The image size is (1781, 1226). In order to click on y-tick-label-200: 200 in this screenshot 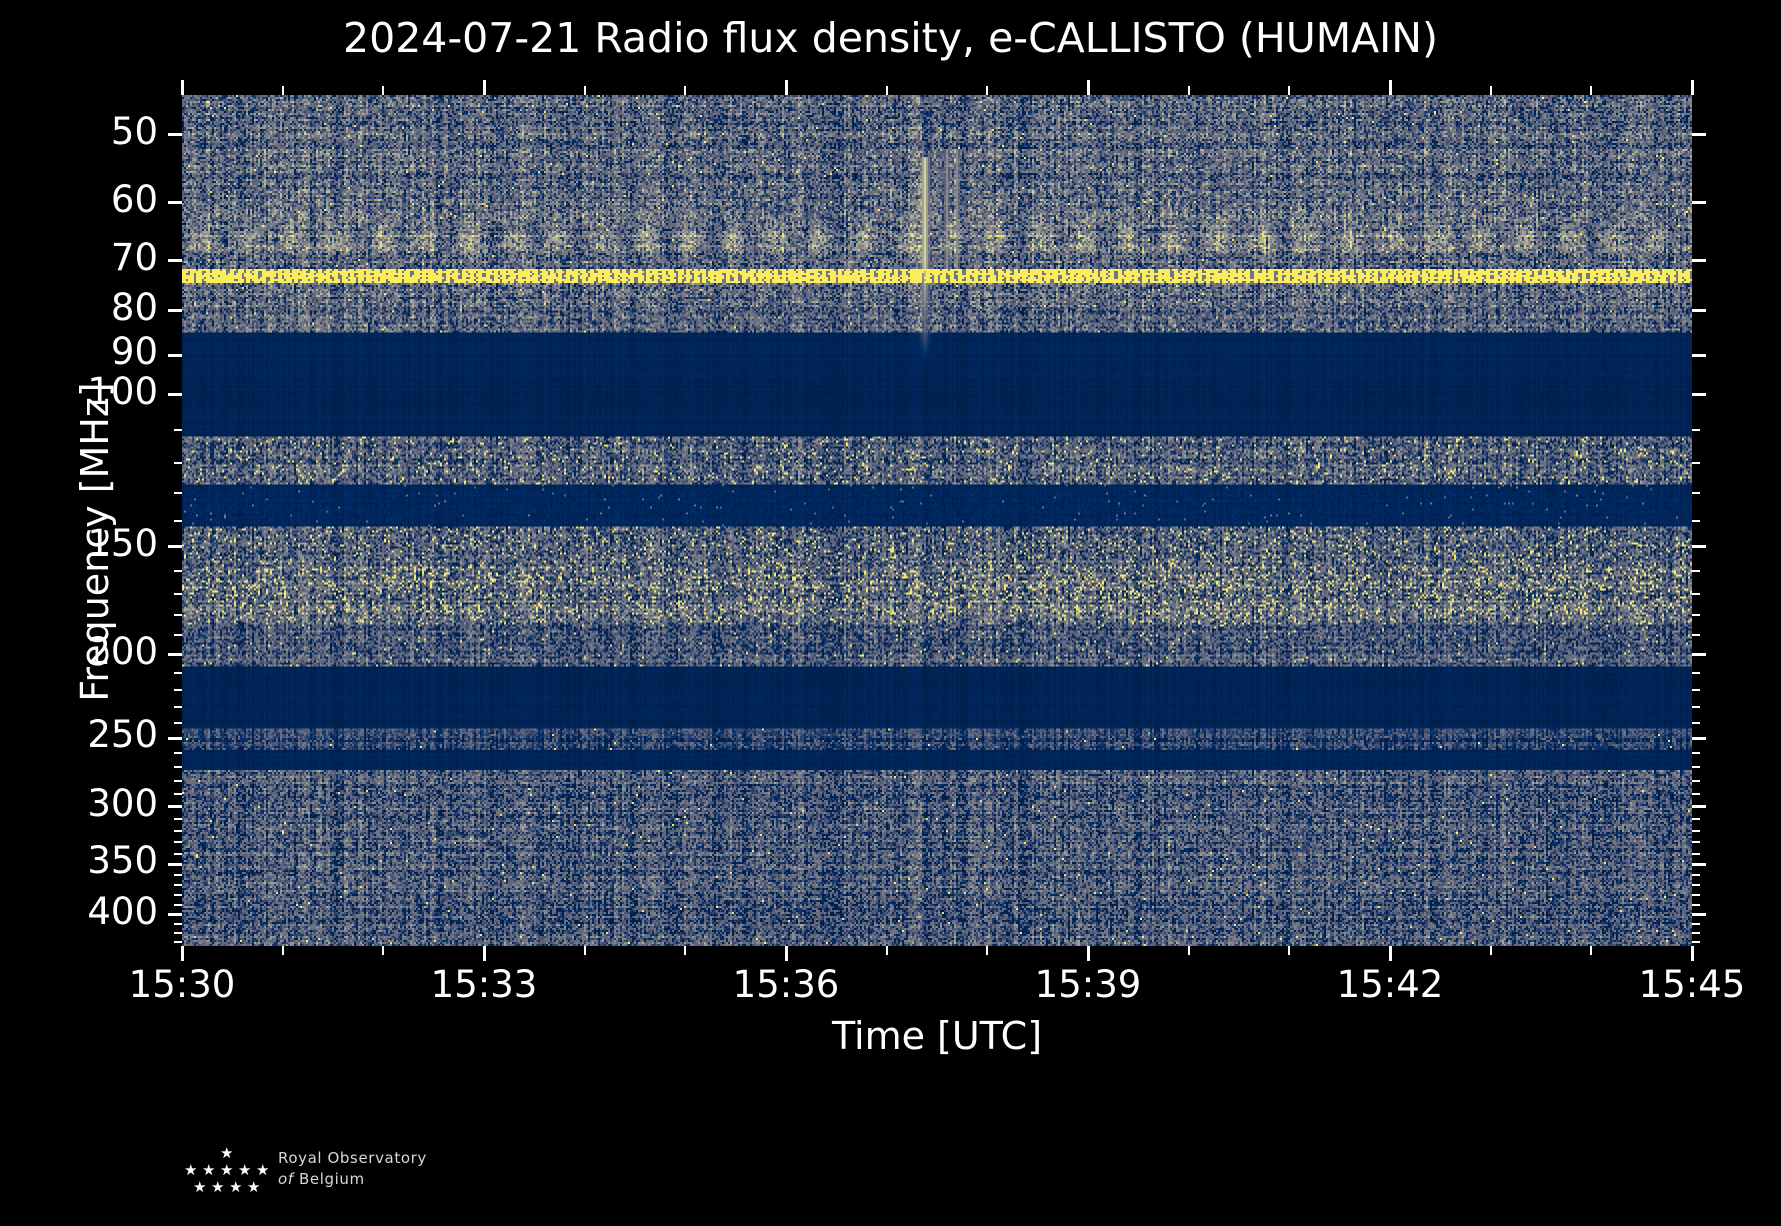, I will do `click(122, 651)`.